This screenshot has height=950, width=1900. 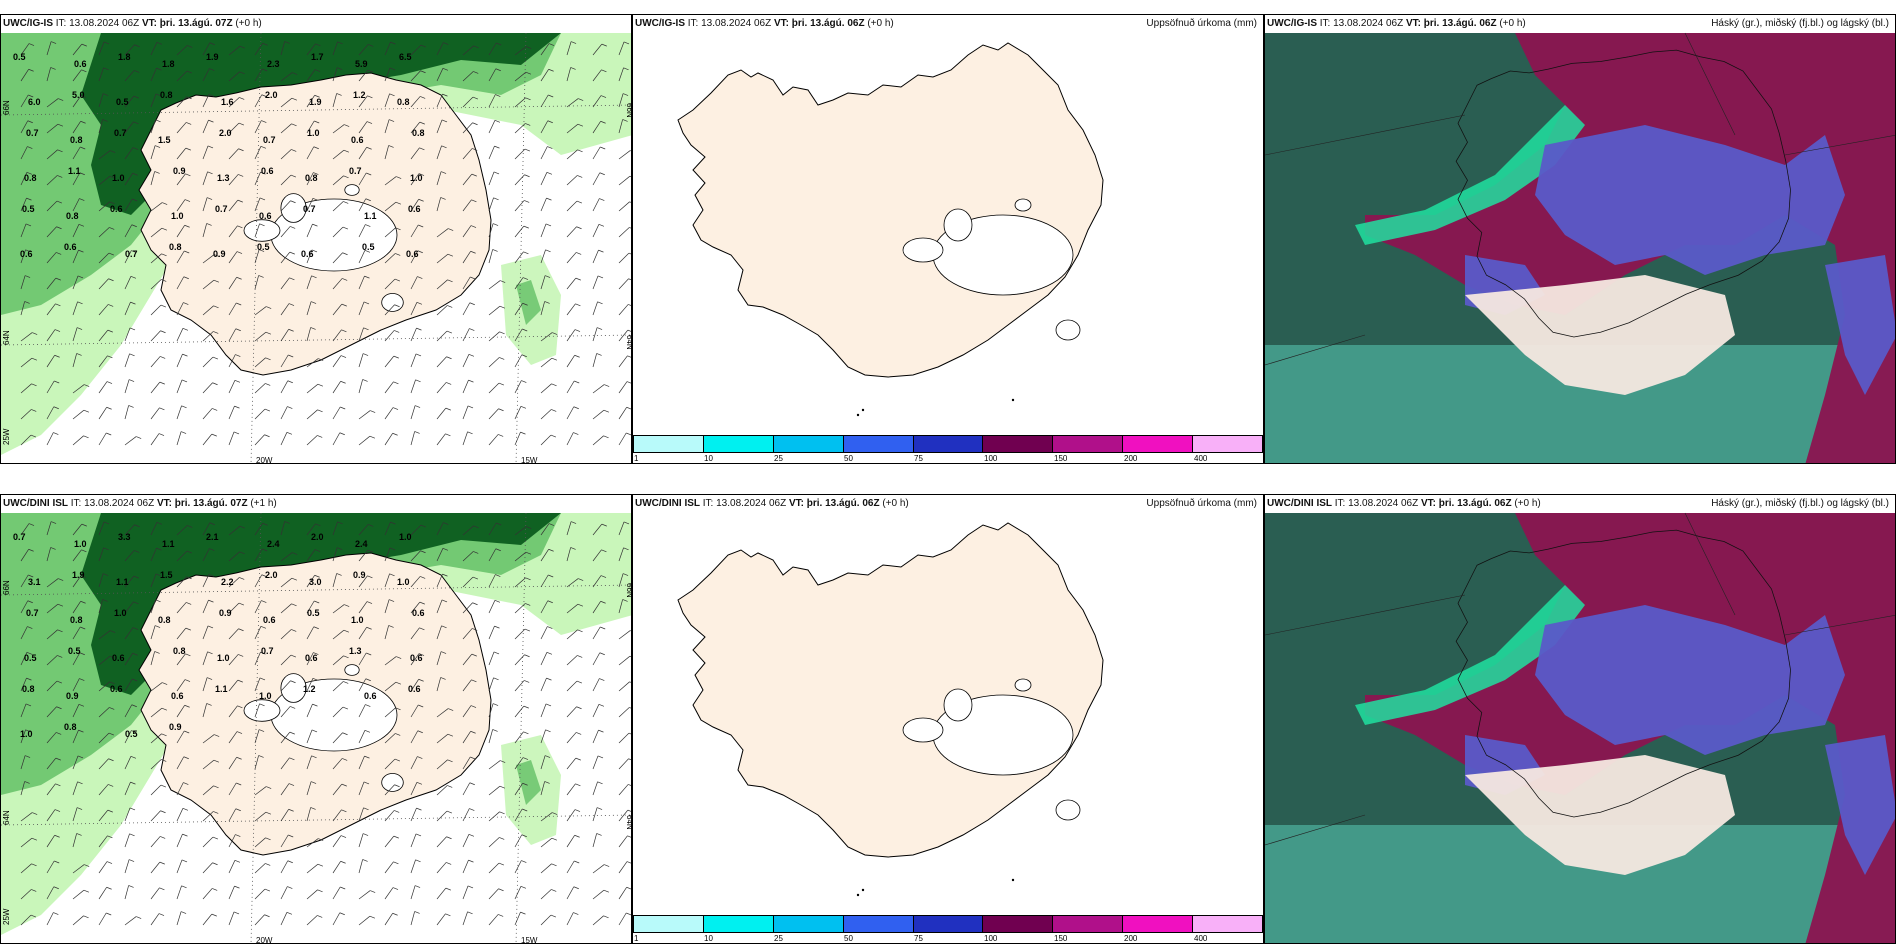 I want to click on precip-shading, so click(x=321, y=124).